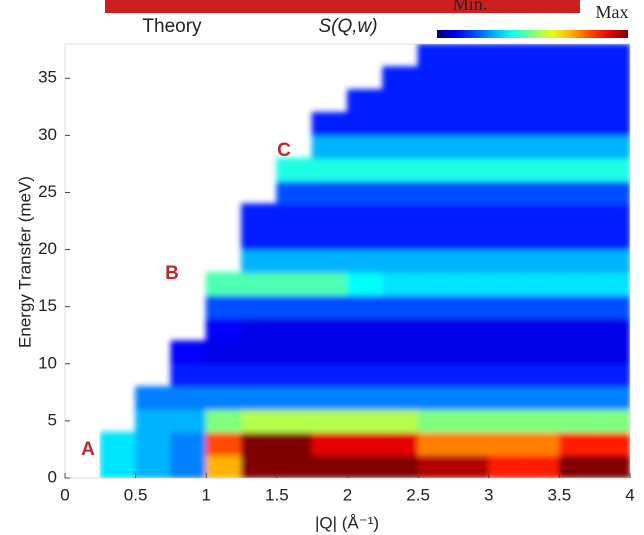  What do you see at coordinates (172, 26) in the screenshot?
I see `chart-title: Theory` at bounding box center [172, 26].